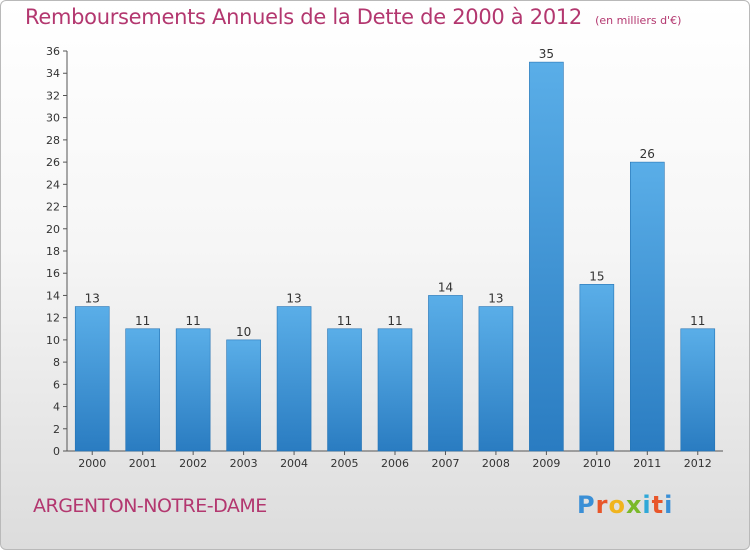 This screenshot has width=750, height=550. I want to click on chart-unit: (en milliers d'€), so click(638, 20).